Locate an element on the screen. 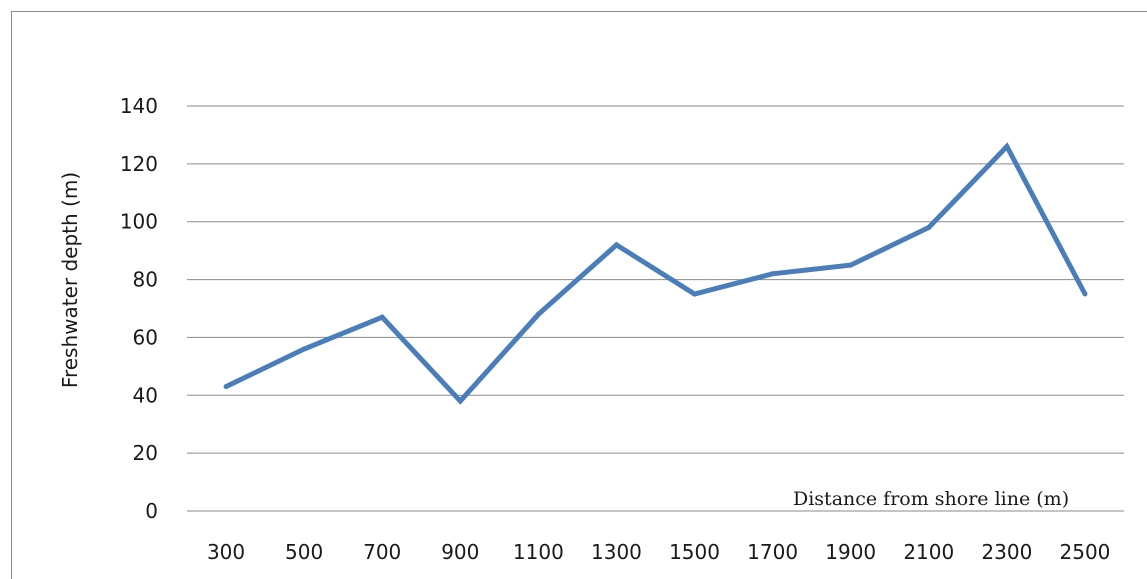  y-tick-label: 120 is located at coordinates (139, 164).